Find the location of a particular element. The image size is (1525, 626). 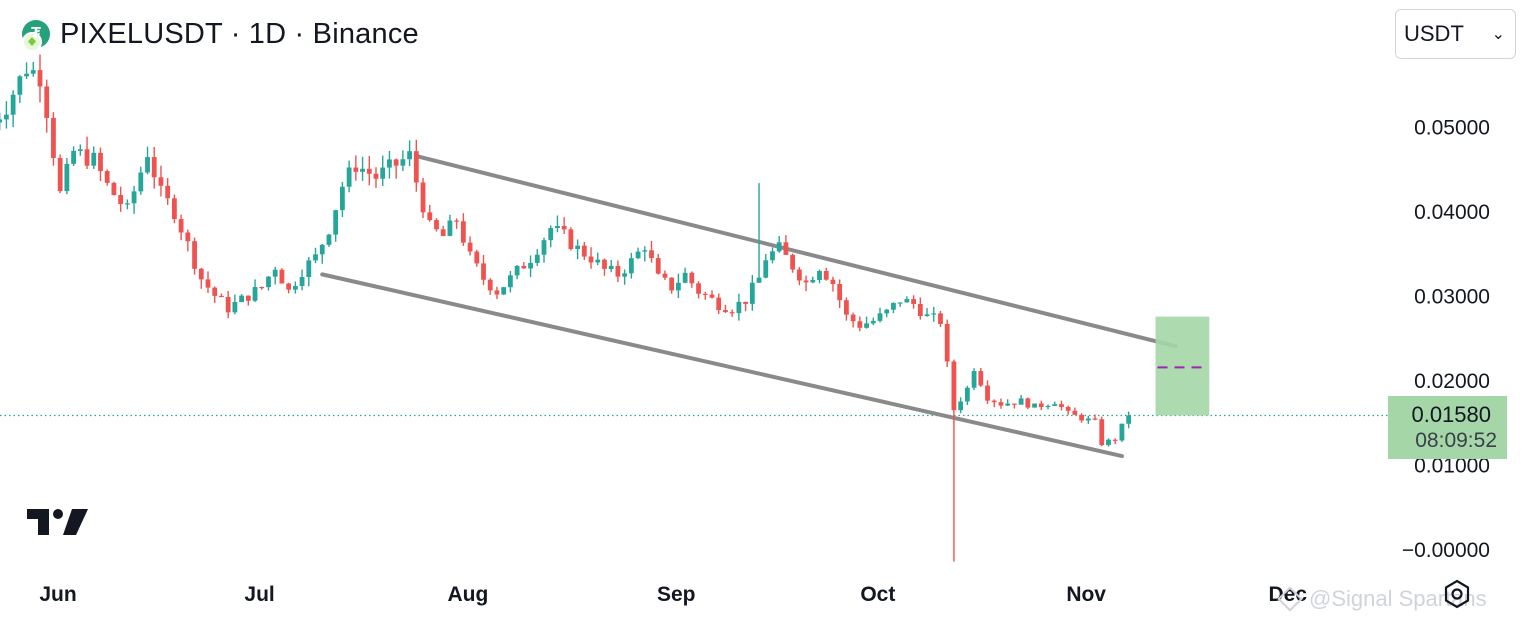

tradingview-logo-icon is located at coordinates (58, 521).